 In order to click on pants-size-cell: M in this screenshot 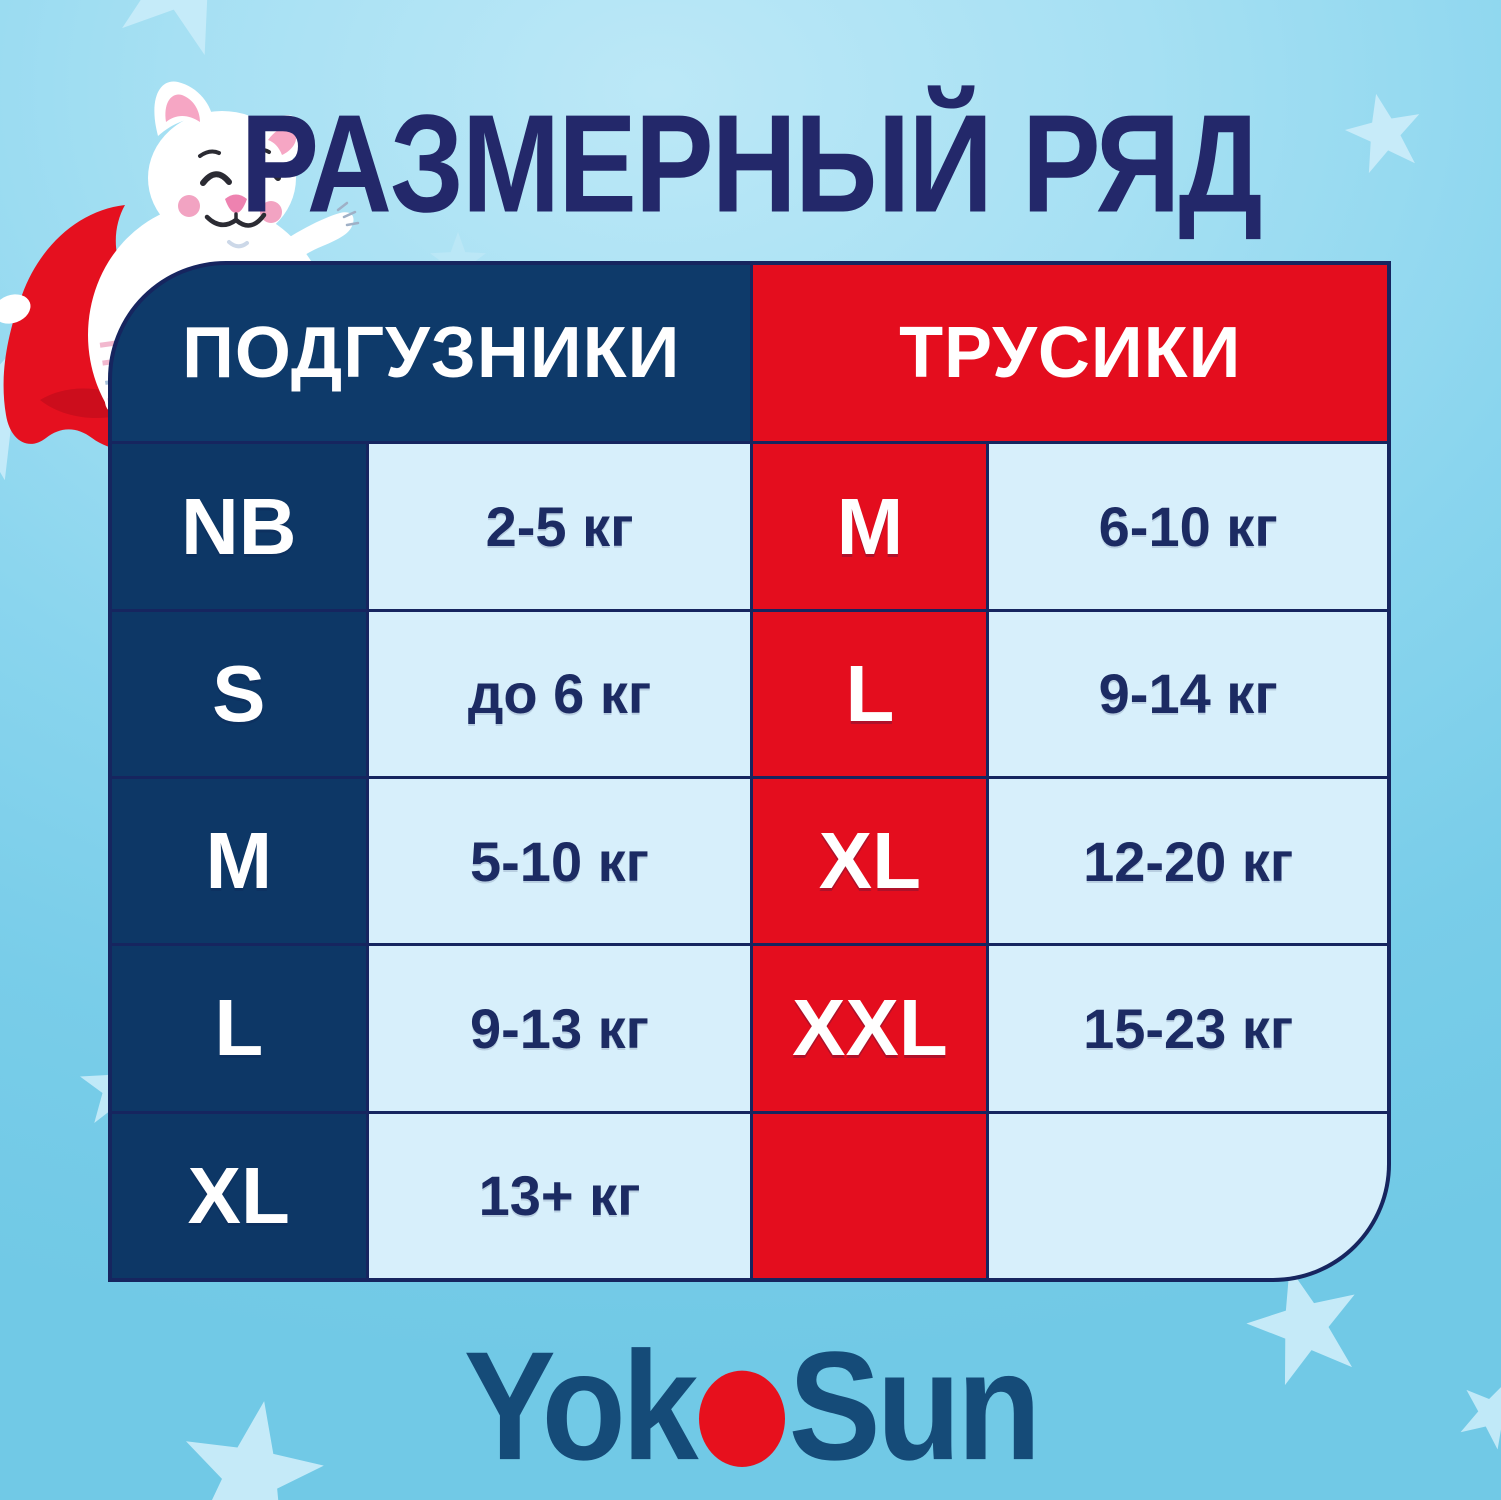, I will do `click(870, 526)`.